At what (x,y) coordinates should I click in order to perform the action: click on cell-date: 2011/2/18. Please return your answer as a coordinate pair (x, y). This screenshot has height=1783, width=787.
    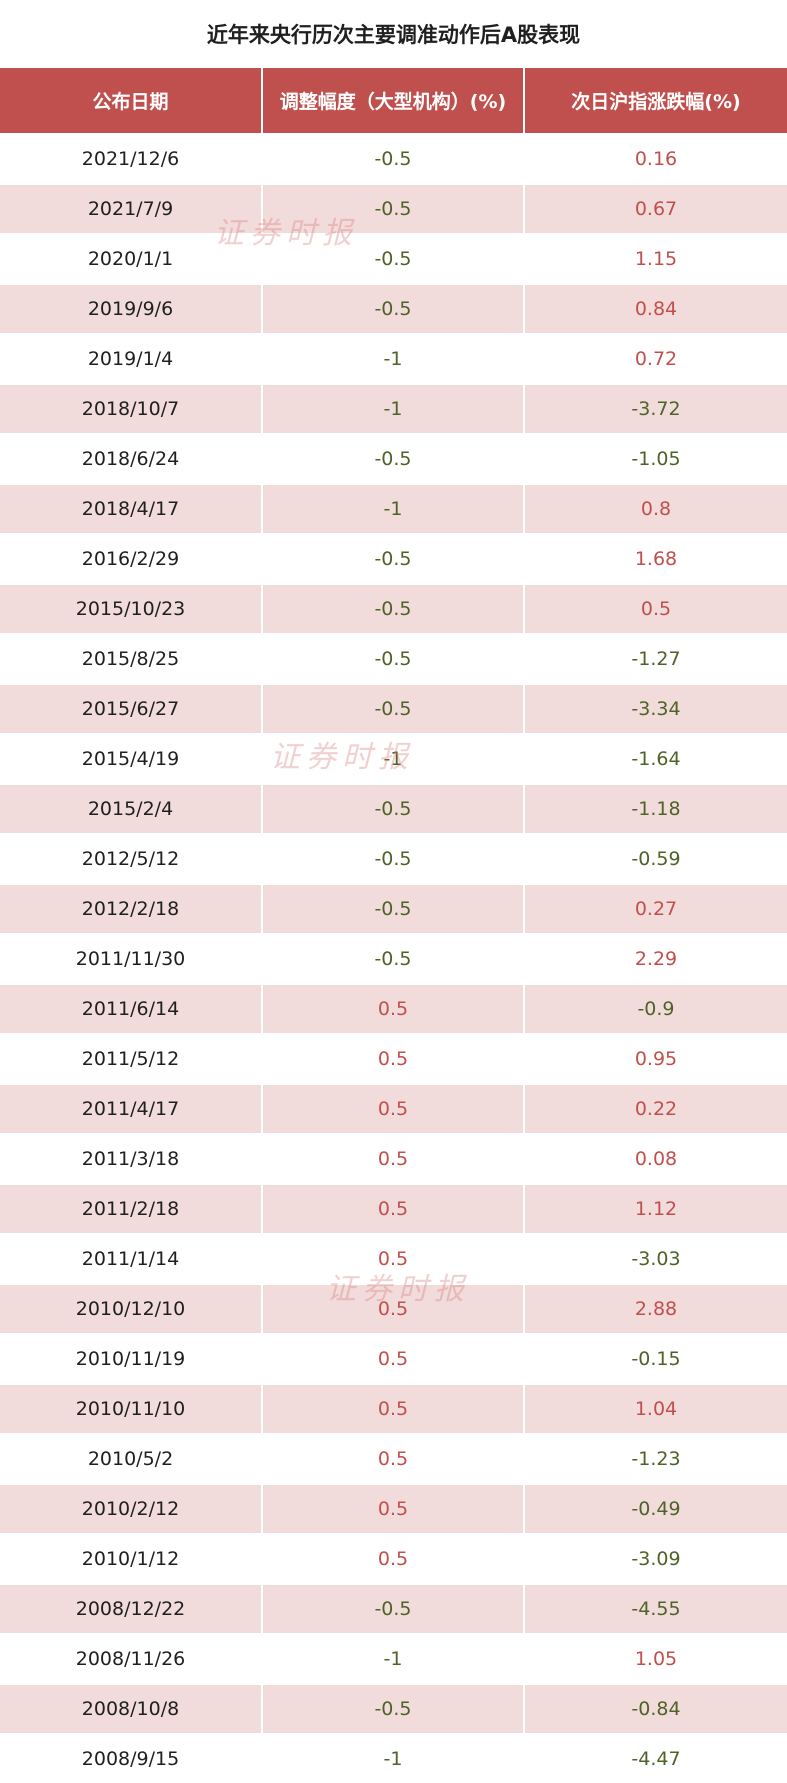
    Looking at the image, I should click on (131, 1208).